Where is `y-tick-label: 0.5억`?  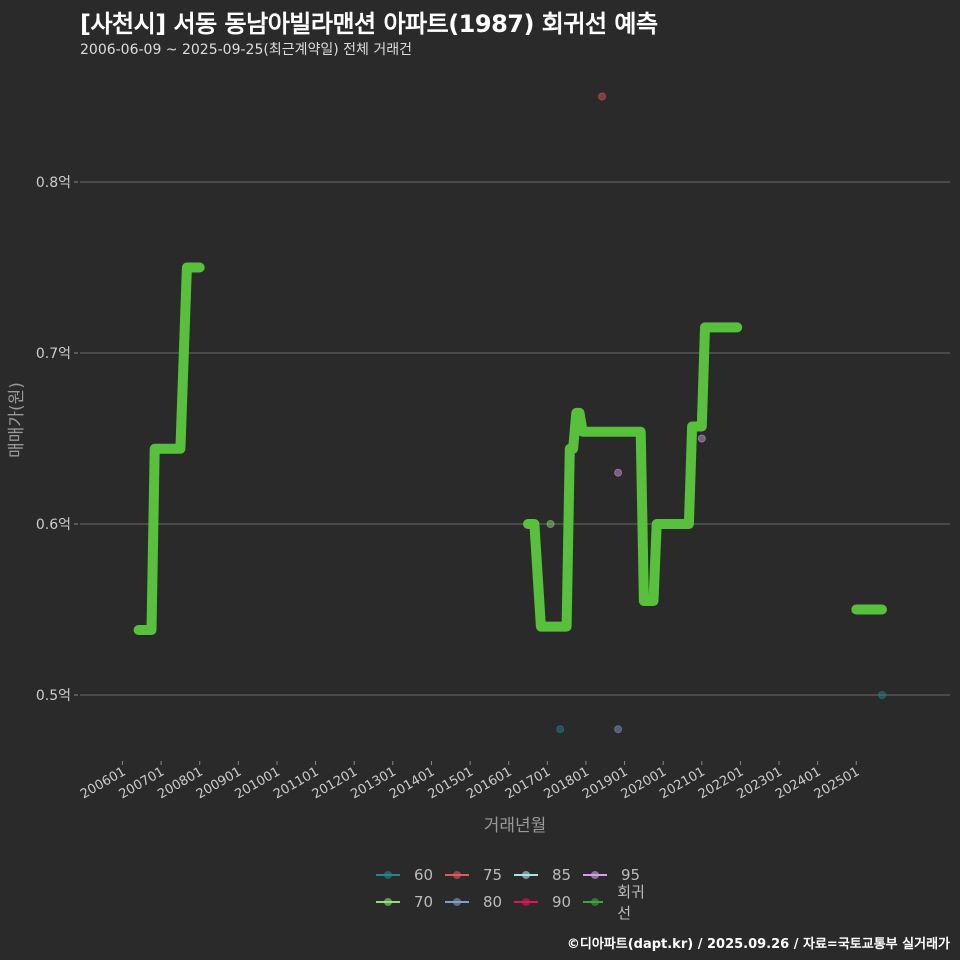 y-tick-label: 0.5억 is located at coordinates (53, 696).